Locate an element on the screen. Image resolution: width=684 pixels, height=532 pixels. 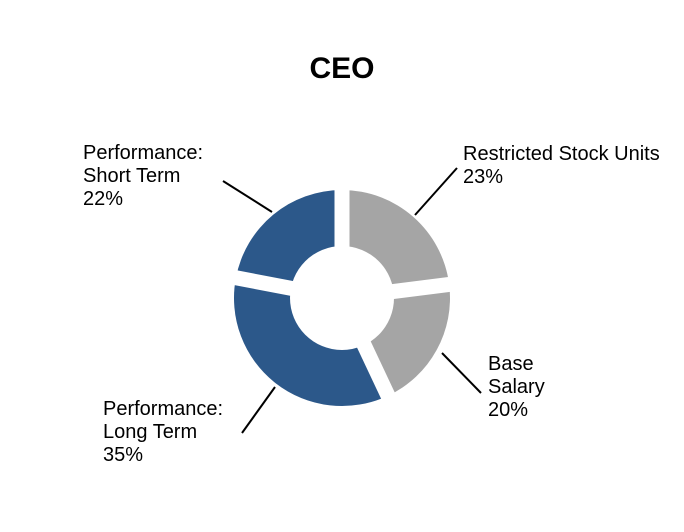
slice-label-performance-long-term: Performance: Long Term 35% is located at coordinates (163, 432).